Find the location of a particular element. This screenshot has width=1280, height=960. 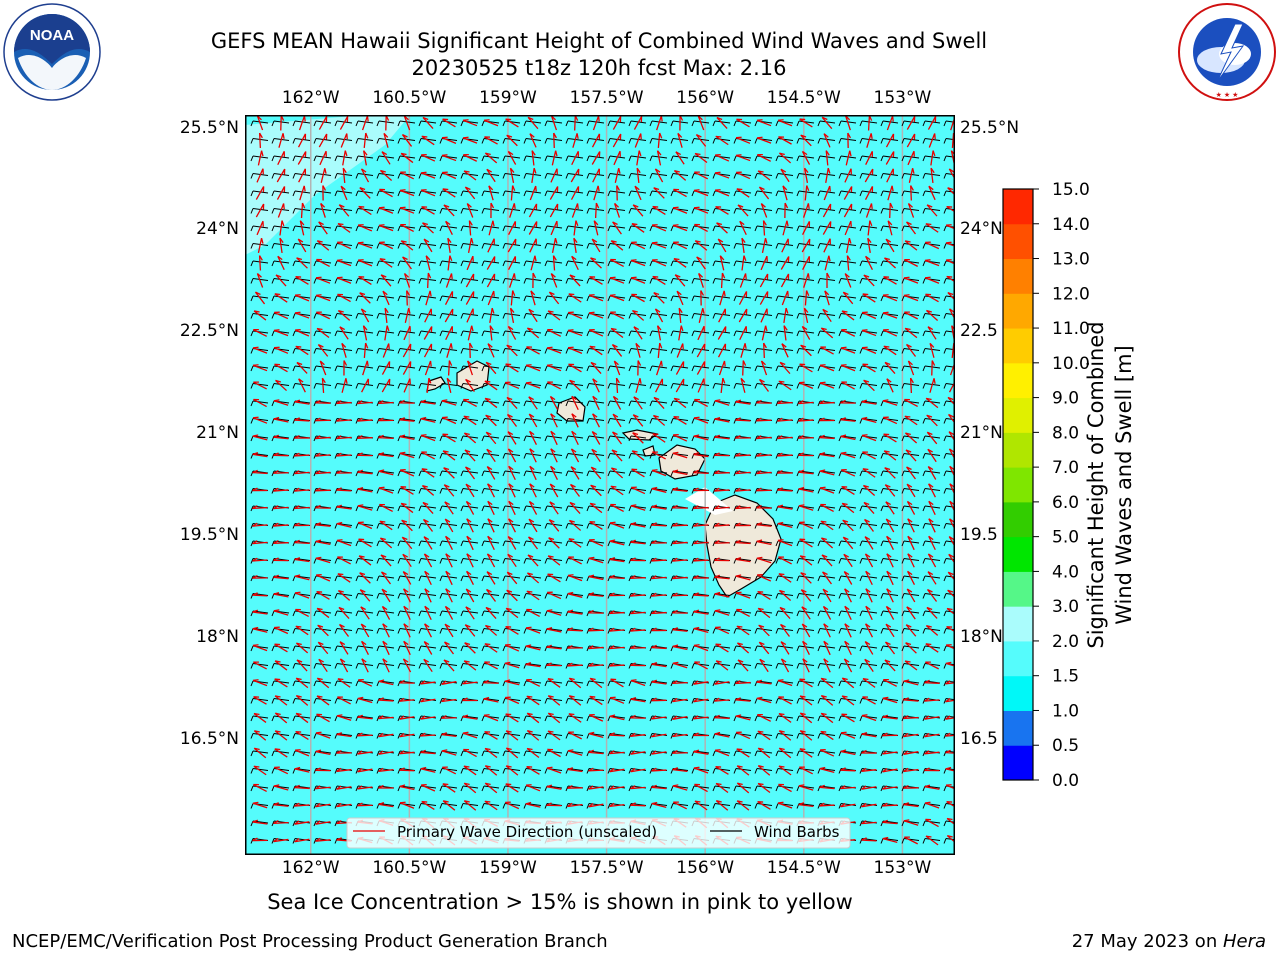

colorbar-tick-label: 15.0 is located at coordinates (1071, 190).